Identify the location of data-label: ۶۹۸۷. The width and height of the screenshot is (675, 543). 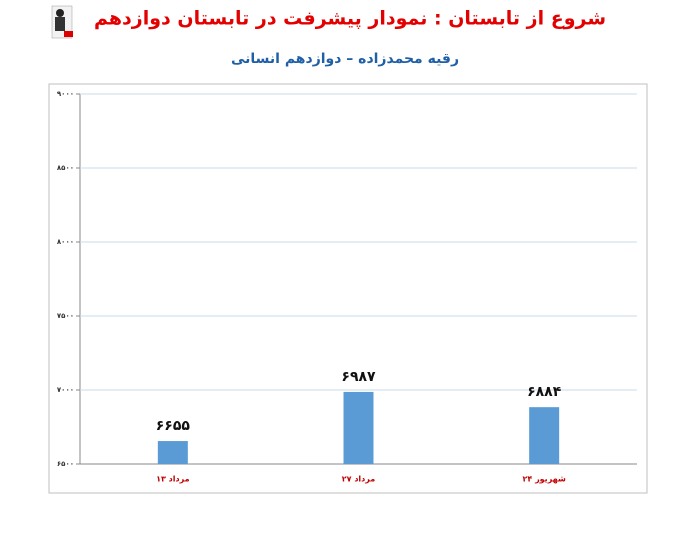
(358, 377).